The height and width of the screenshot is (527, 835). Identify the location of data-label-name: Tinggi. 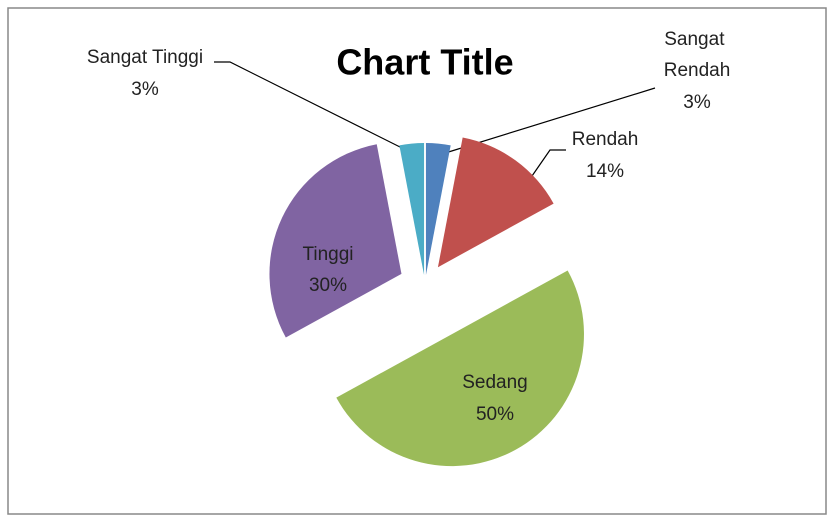
(327, 254).